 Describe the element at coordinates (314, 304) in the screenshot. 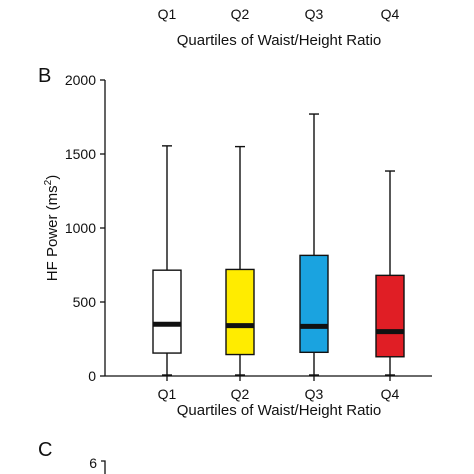

I see `box-q3` at that location.